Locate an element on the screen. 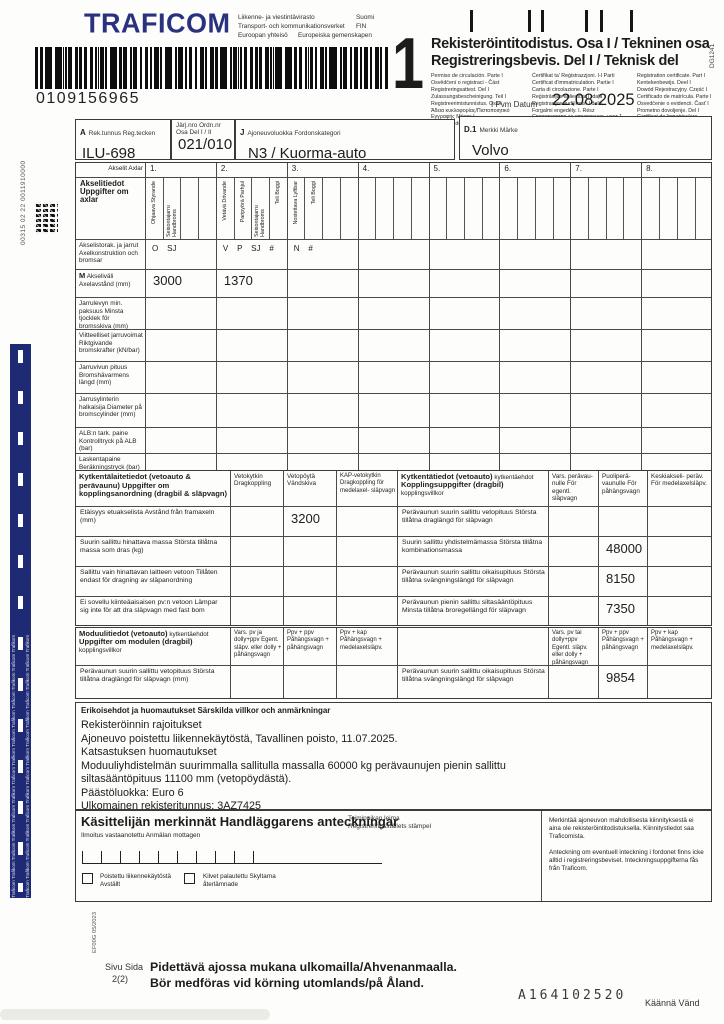 The width and height of the screenshot is (724, 1024). axle3-liftable-label: Nostettava Lyftbar is located at coordinates (296, 203).